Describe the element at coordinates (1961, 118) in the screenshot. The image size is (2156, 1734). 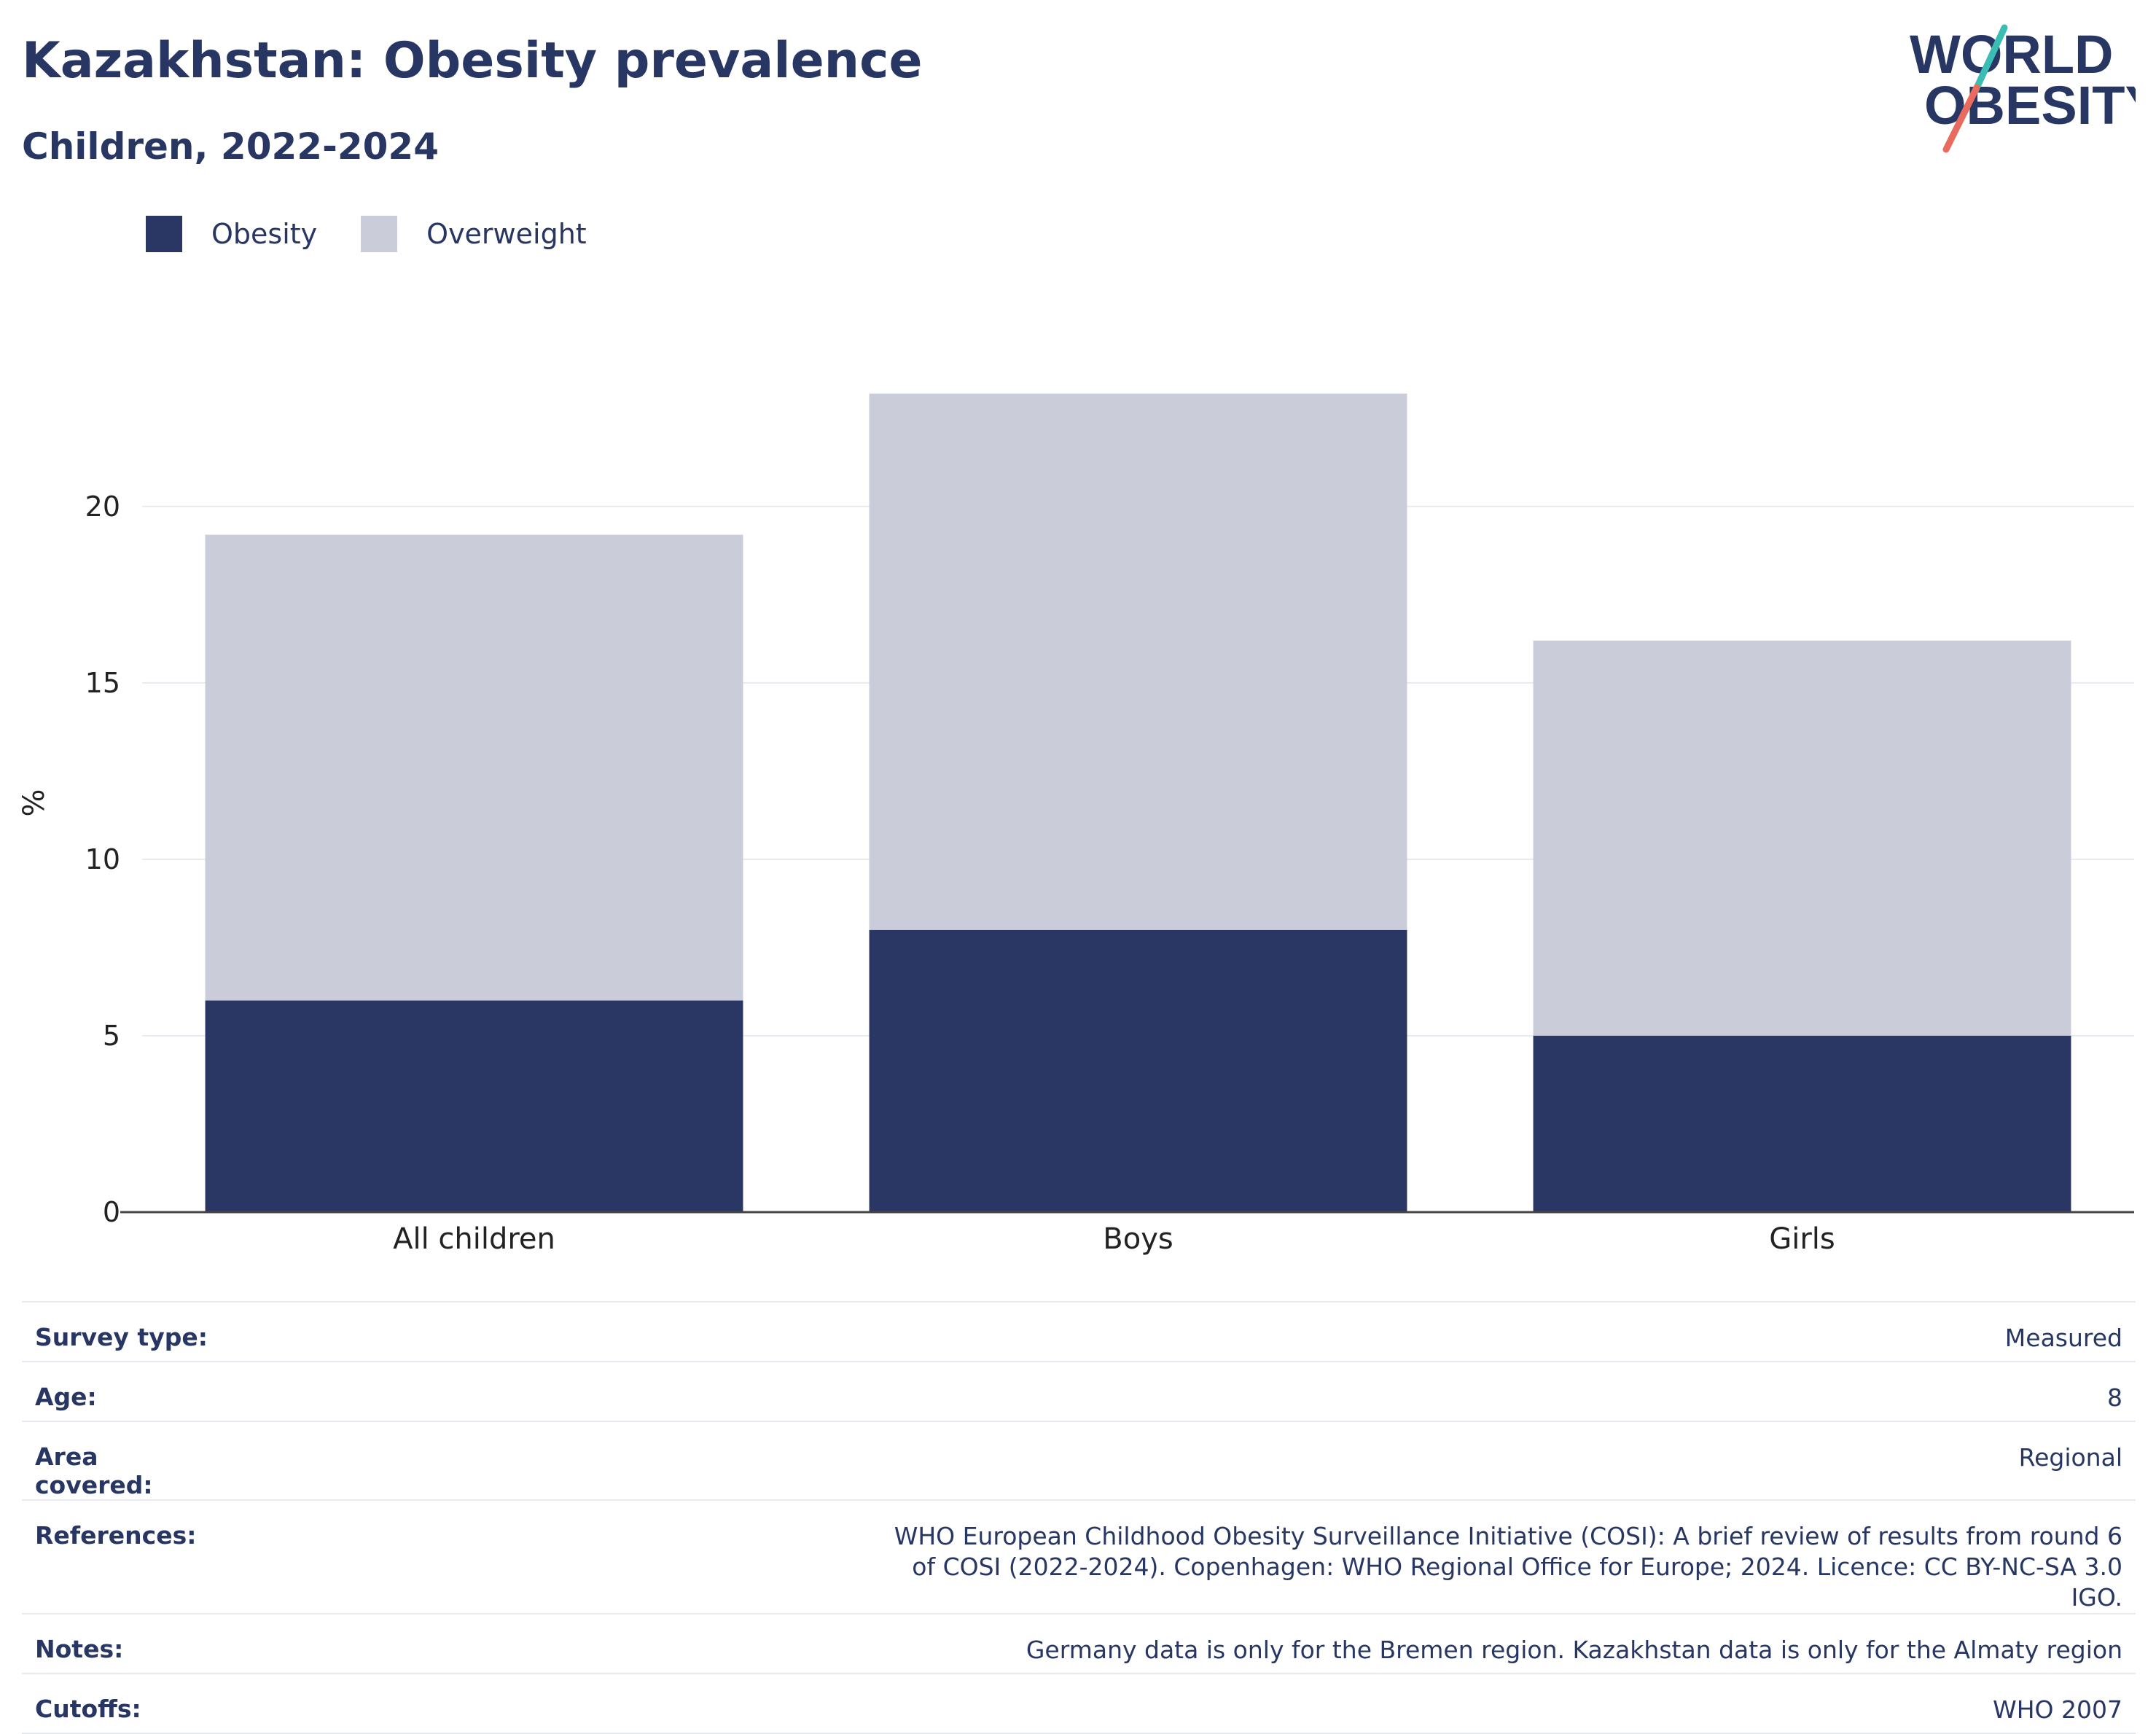
I see `logo-slash-coral` at that location.